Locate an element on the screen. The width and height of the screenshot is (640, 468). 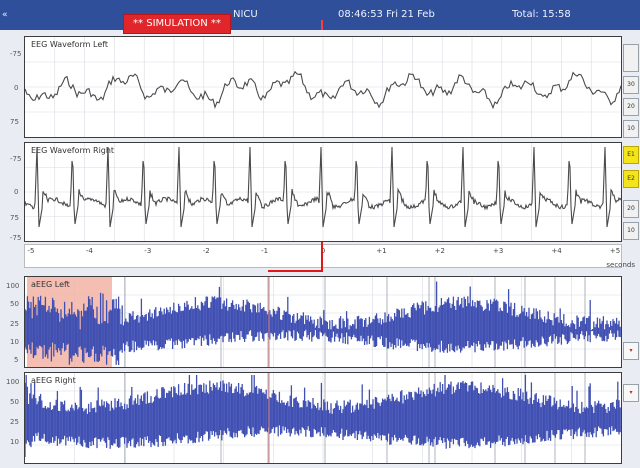
side-button-2: 30 is located at coordinates (631, 85).